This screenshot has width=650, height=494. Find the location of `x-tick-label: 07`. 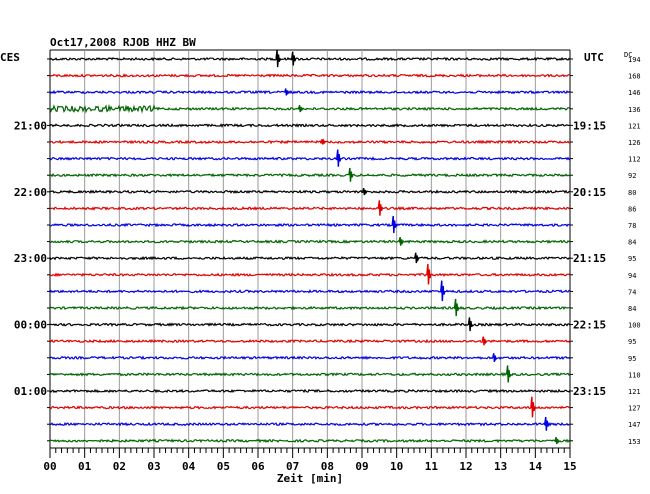

x-tick-label: 07 is located at coordinates (292, 466).